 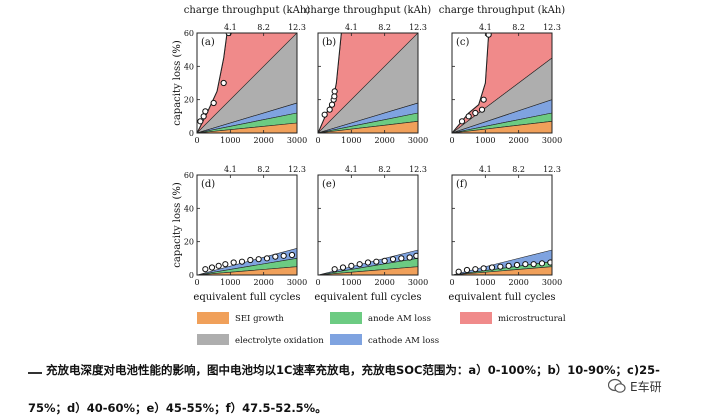 What do you see at coordinates (329, 184) in the screenshot?
I see `panel-label: (e)` at bounding box center [329, 184].